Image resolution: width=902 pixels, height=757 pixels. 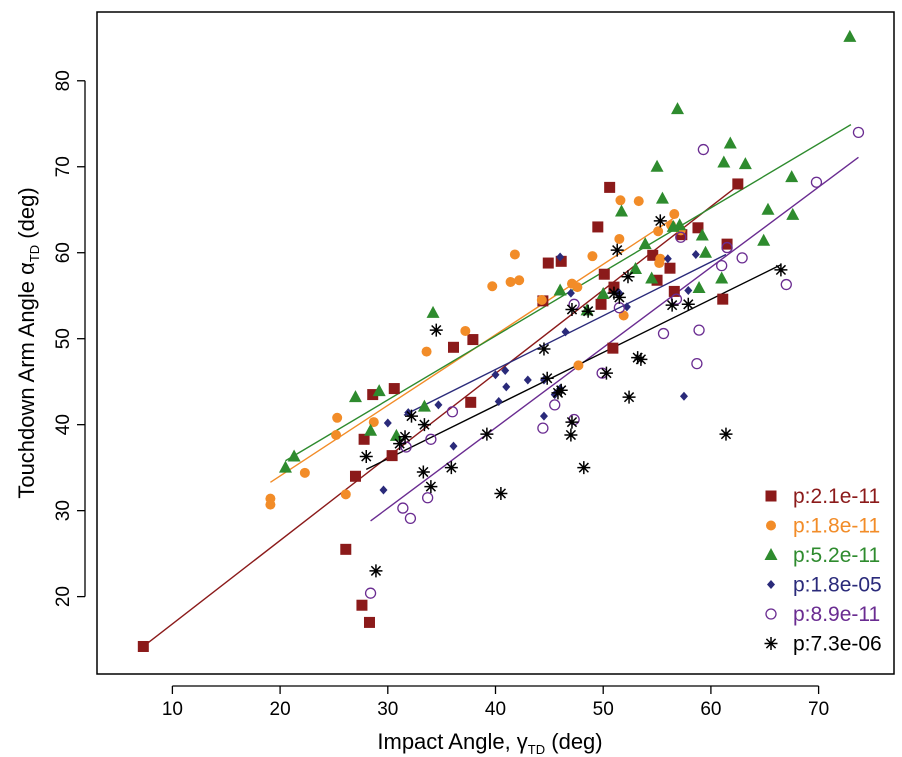 What do you see at coordinates (836, 526) in the screenshot?
I see `legend-label-series-2: p:1.8e-11` at bounding box center [836, 526].